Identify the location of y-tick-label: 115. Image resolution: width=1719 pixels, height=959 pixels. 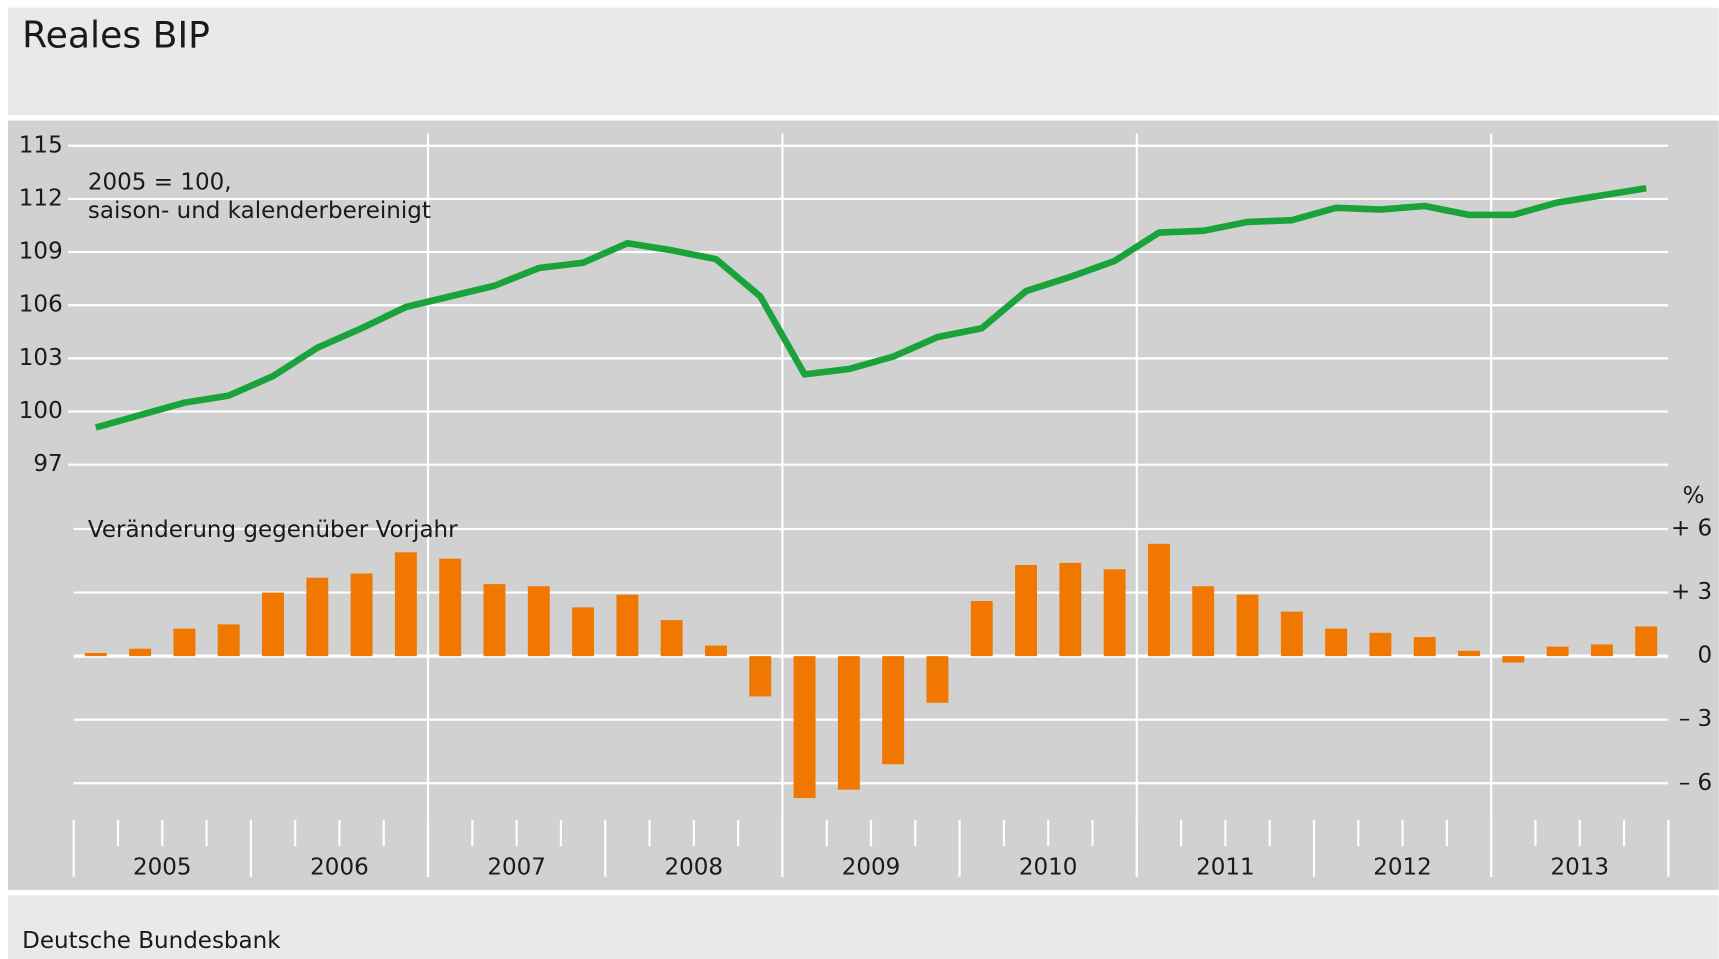
(41, 145).